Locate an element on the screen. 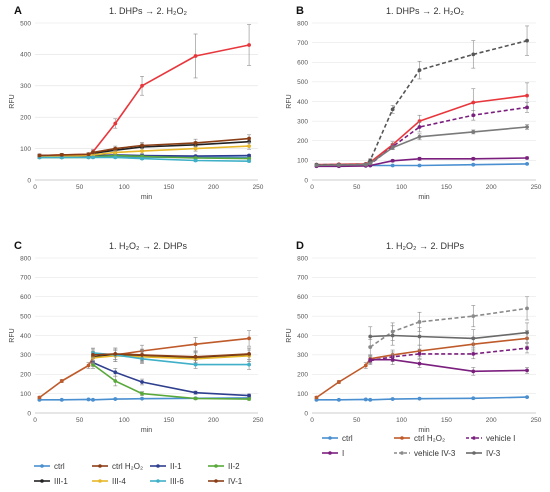 The image size is (550, 492). legend-label: II-1 is located at coordinates (176, 466).